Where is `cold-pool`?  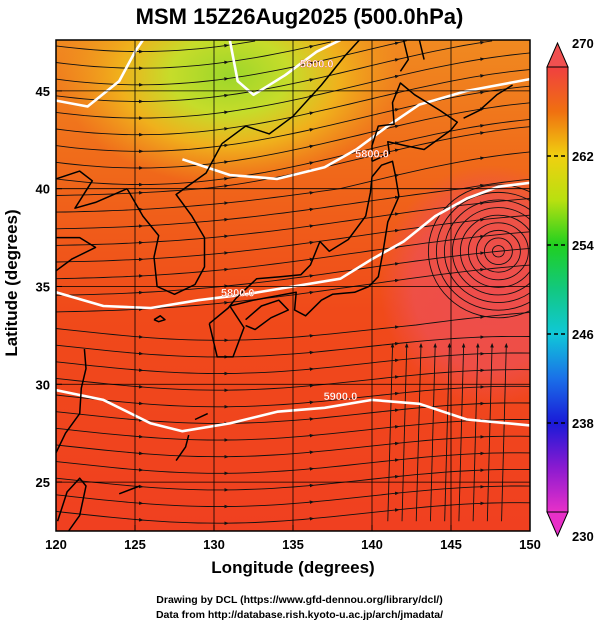
cold-pool is located at coordinates (230, 112).